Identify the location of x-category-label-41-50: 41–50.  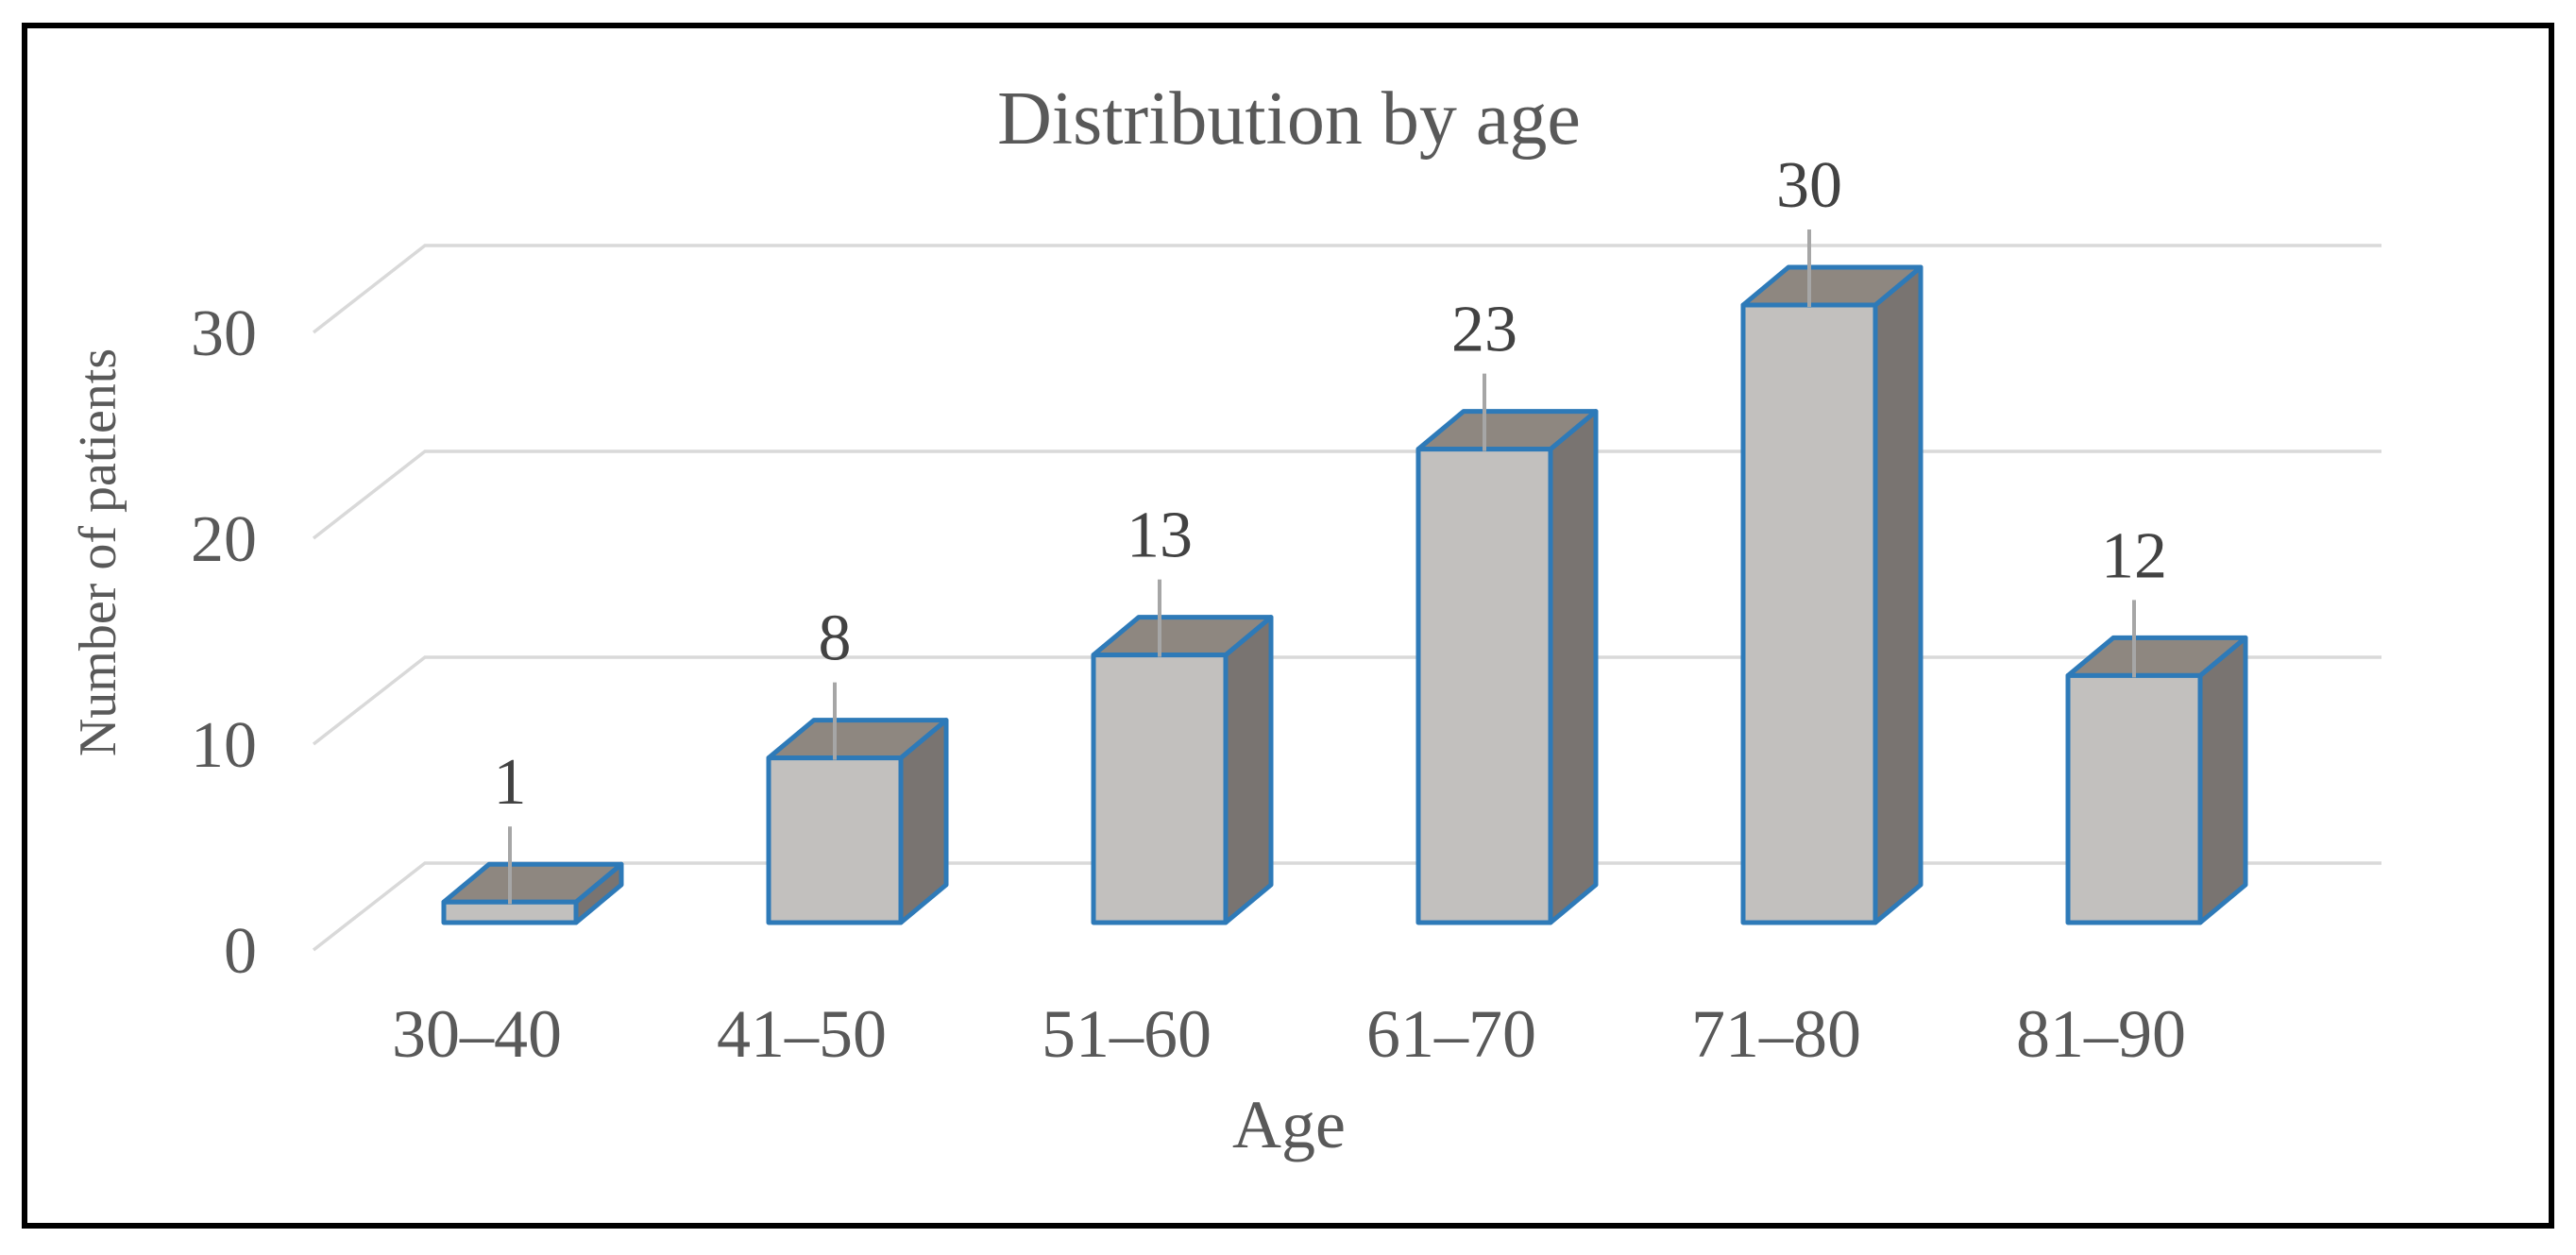
(802, 1034).